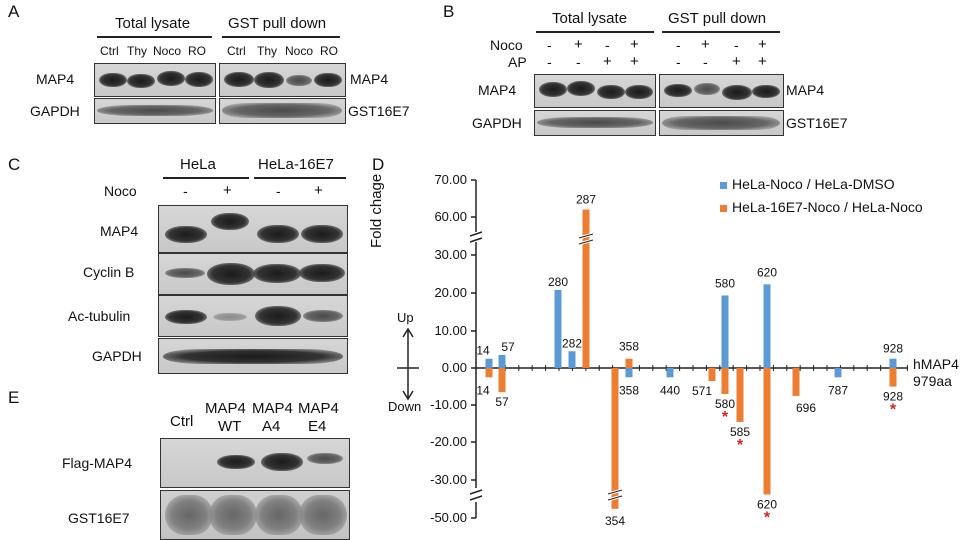  What do you see at coordinates (721, 123) in the screenshot?
I see `panel-b-blot-gst-gst16e7` at bounding box center [721, 123].